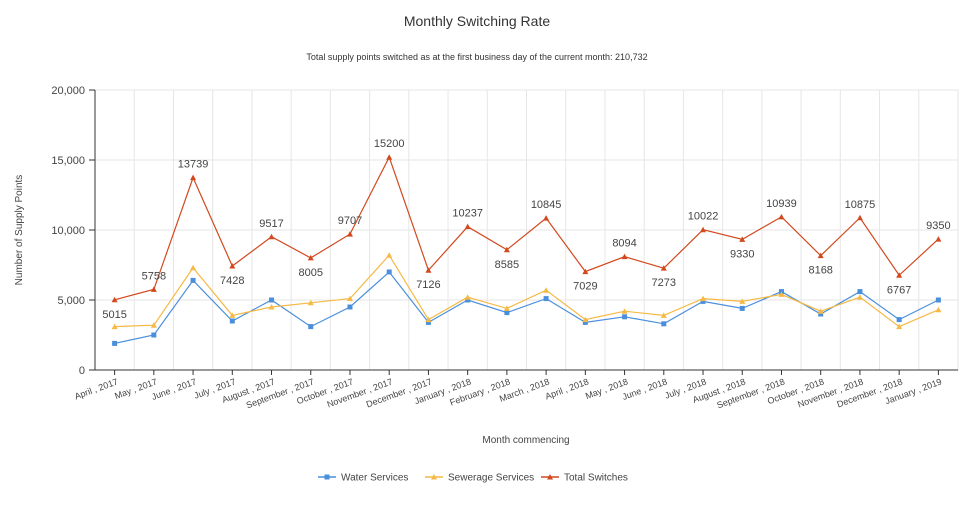 The width and height of the screenshot is (968, 506). Describe the element at coordinates (507, 265) in the screenshot. I see `total-switches-data-label: 8585` at that location.